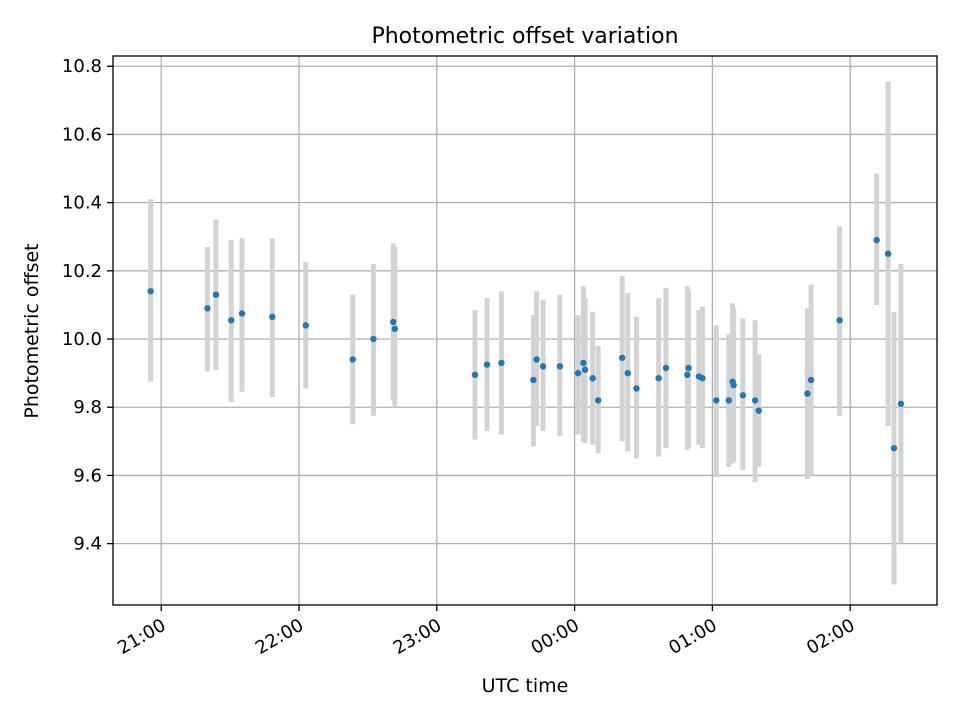 Image resolution: width=960 pixels, height=724 pixels. What do you see at coordinates (87, 544) in the screenshot?
I see `y-tick-label: 9.4` at bounding box center [87, 544].